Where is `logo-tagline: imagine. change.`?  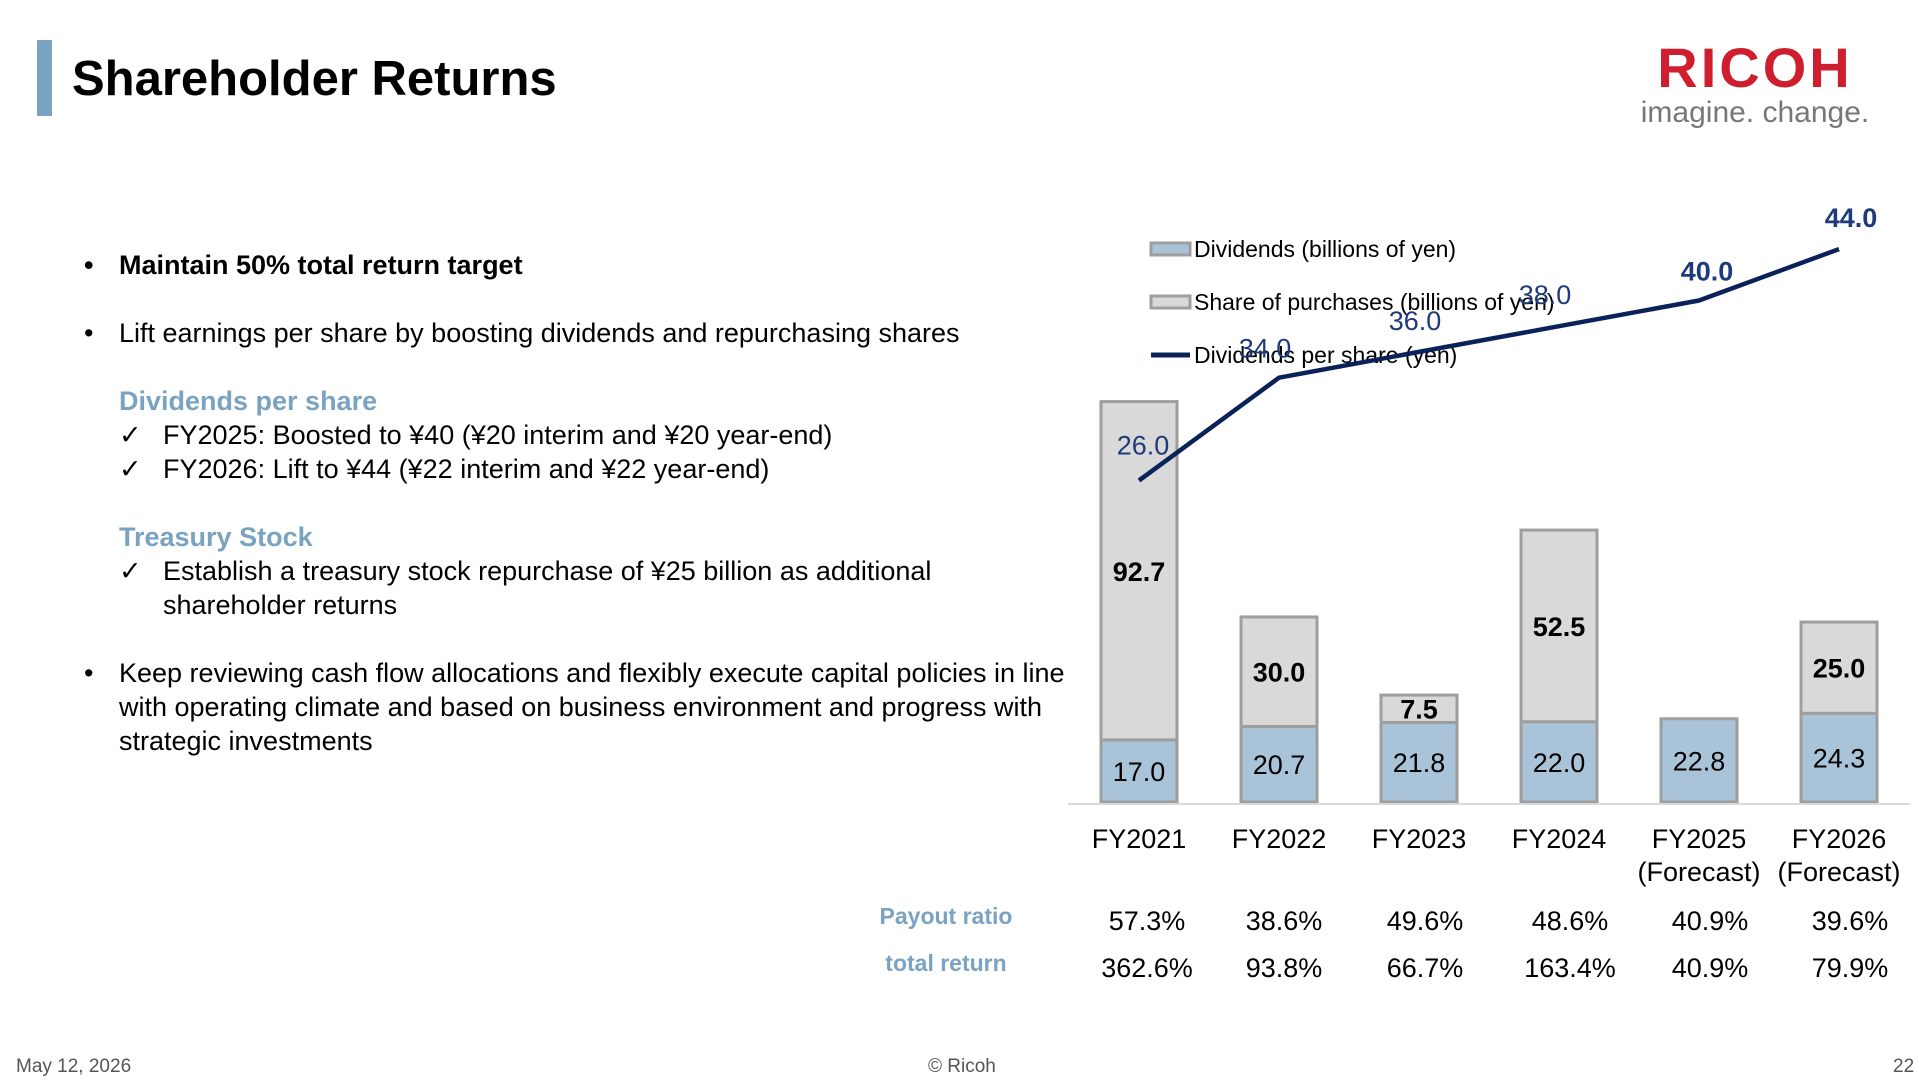 logo-tagline: imagine. change. is located at coordinates (1755, 112).